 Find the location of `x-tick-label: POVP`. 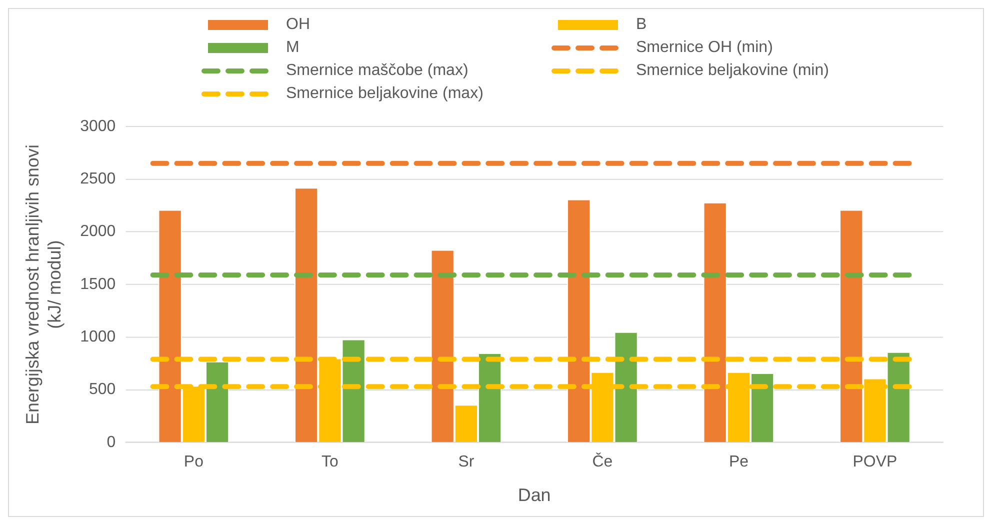

x-tick-label: POVP is located at coordinates (875, 461).